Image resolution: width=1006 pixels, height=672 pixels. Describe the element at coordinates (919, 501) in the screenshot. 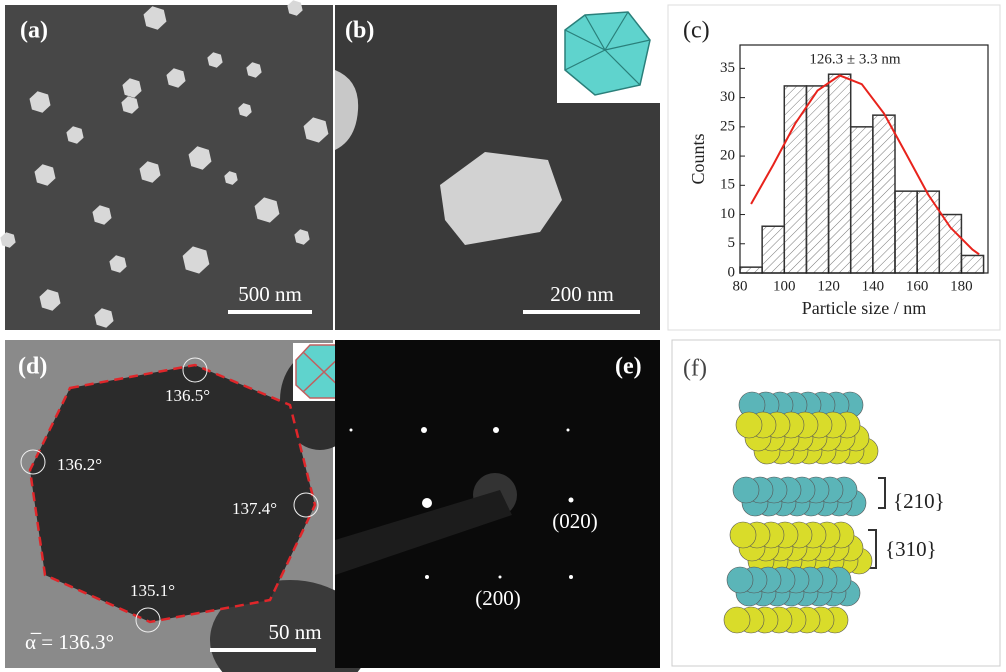

I see `facet-label: {210}` at that location.